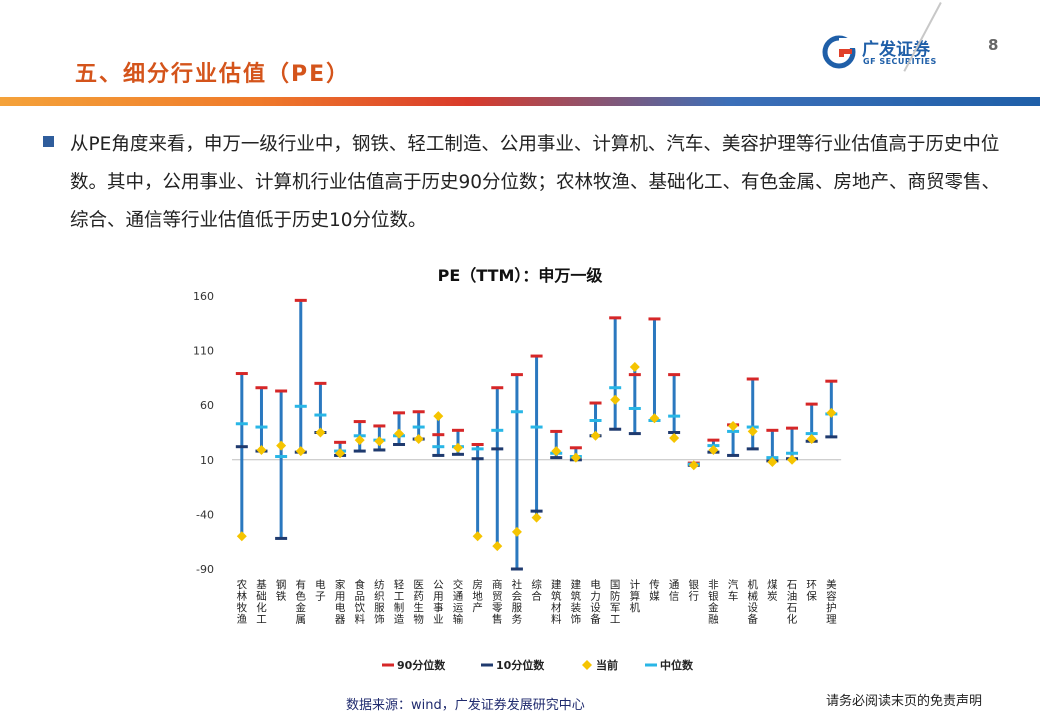  Describe the element at coordinates (261, 602) in the screenshot. I see `x-tick-label: 基础化工` at that location.